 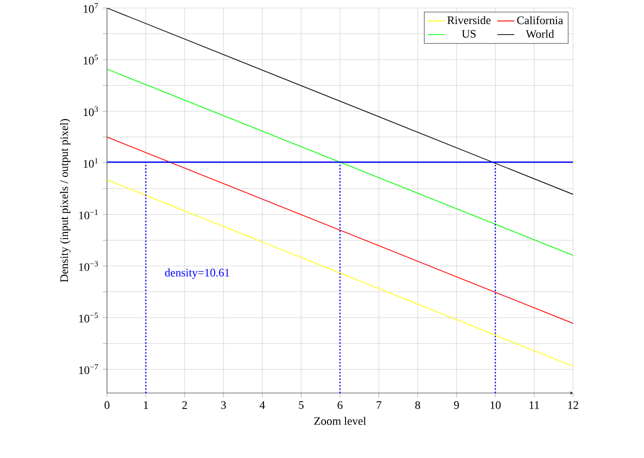 I want to click on y-tick-label: 10$^{−7}$, so click(x=88, y=369).